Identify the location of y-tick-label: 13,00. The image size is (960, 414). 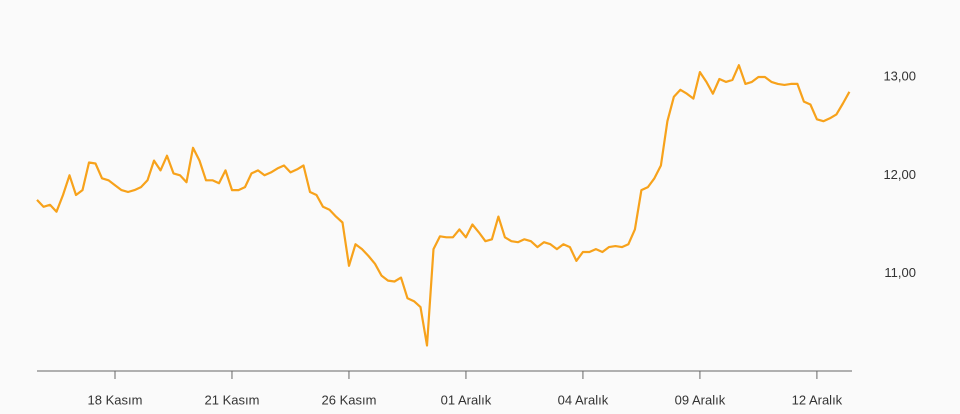
(899, 75).